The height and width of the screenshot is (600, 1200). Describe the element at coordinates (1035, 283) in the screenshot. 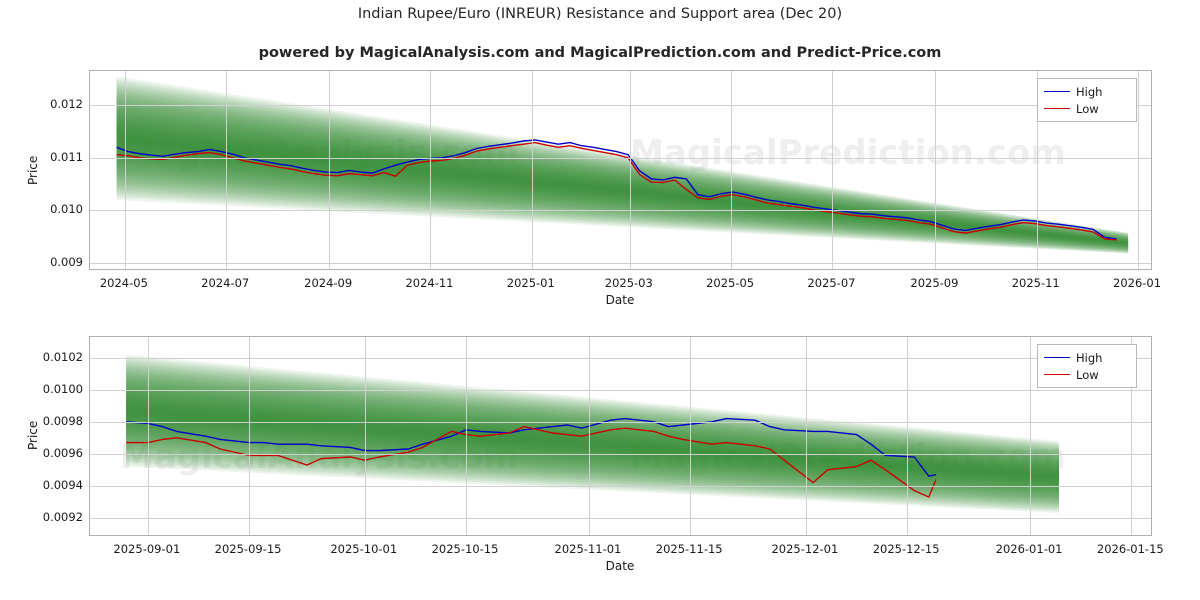

I see `x-tick-label: 2025-11` at that location.